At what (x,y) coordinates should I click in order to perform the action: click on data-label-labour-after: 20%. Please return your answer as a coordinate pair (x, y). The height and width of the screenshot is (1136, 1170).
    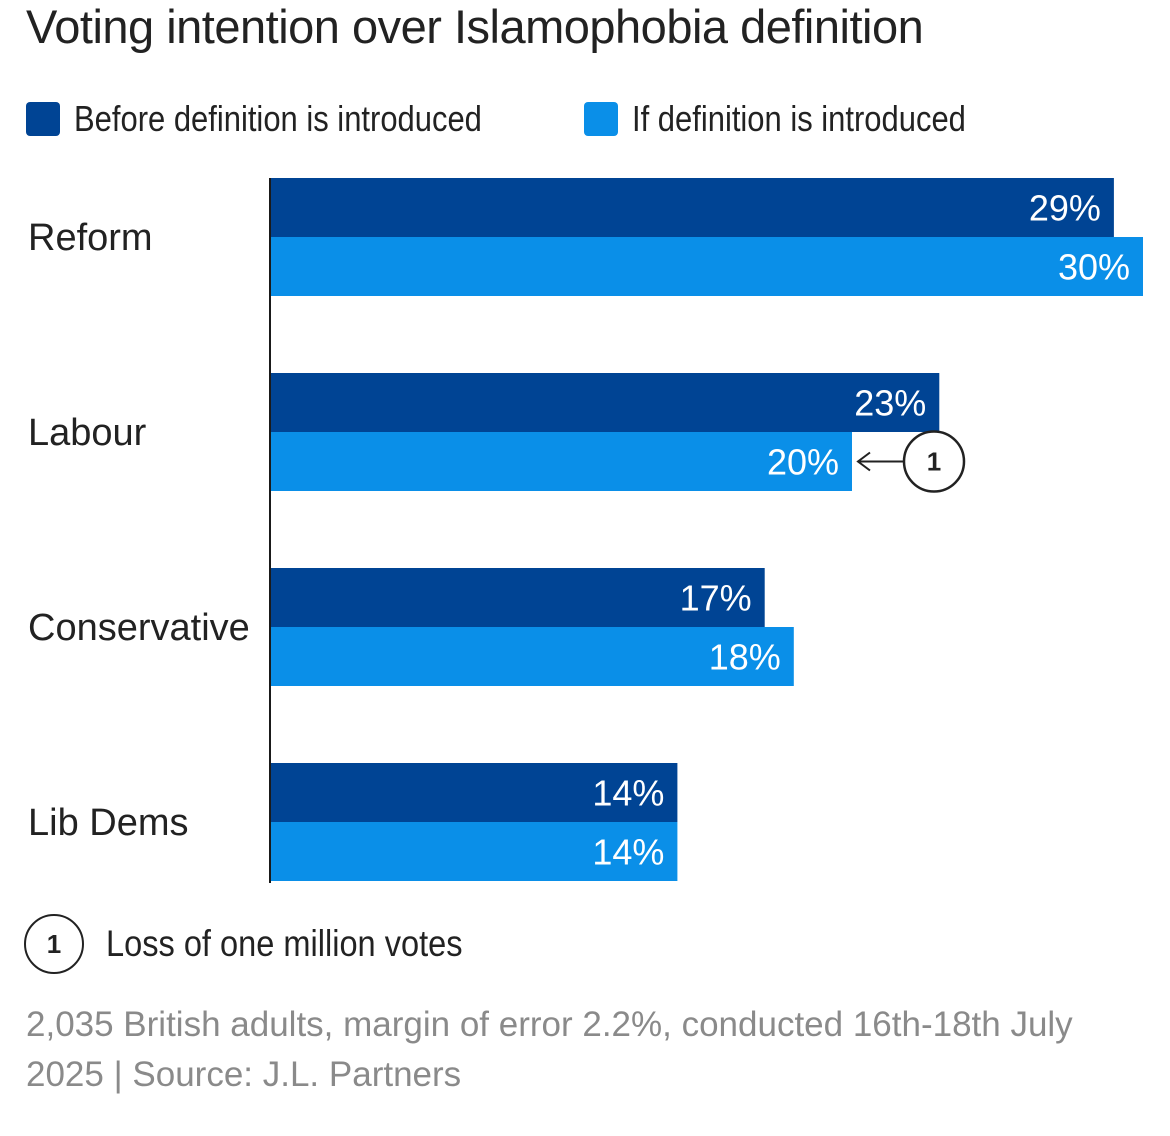
    Looking at the image, I should click on (803, 462).